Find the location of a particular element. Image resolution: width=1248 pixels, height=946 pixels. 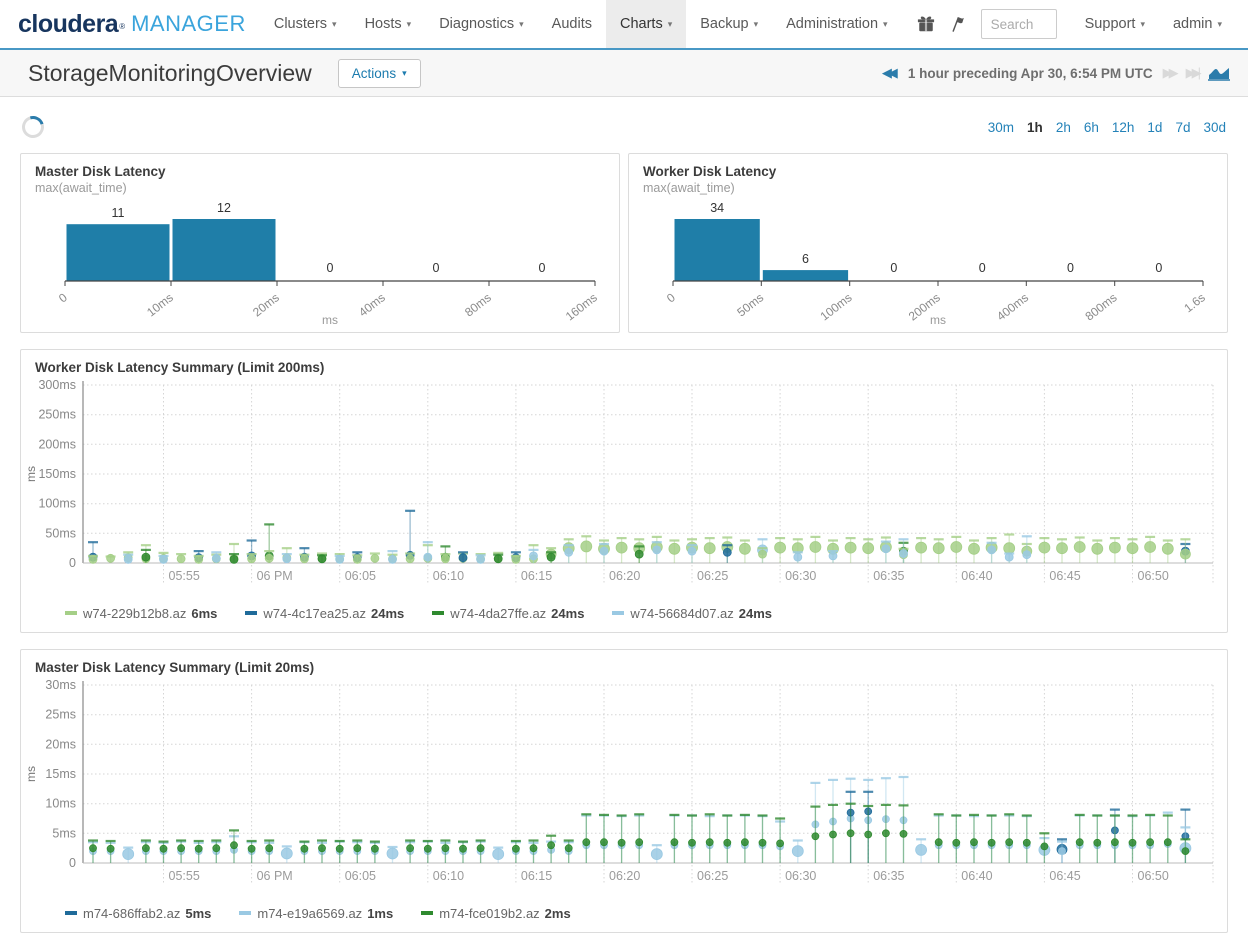

legend-series-name: w74-4da27ffe.az is located at coordinates (498, 613).